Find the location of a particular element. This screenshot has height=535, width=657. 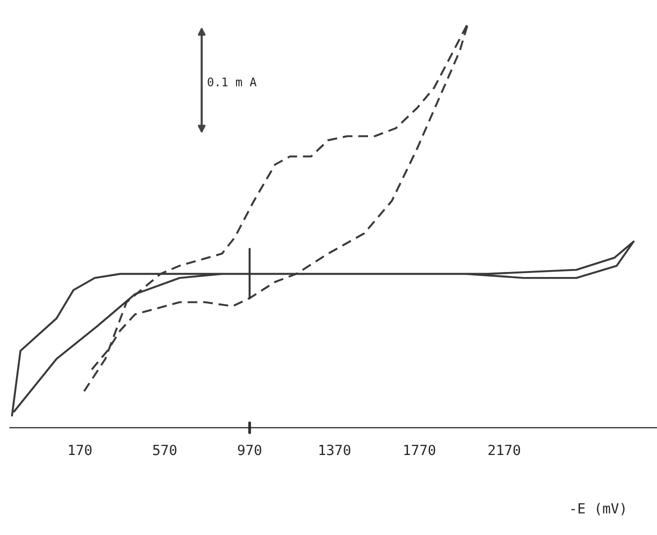

x-tick-label: 970 is located at coordinates (250, 450).